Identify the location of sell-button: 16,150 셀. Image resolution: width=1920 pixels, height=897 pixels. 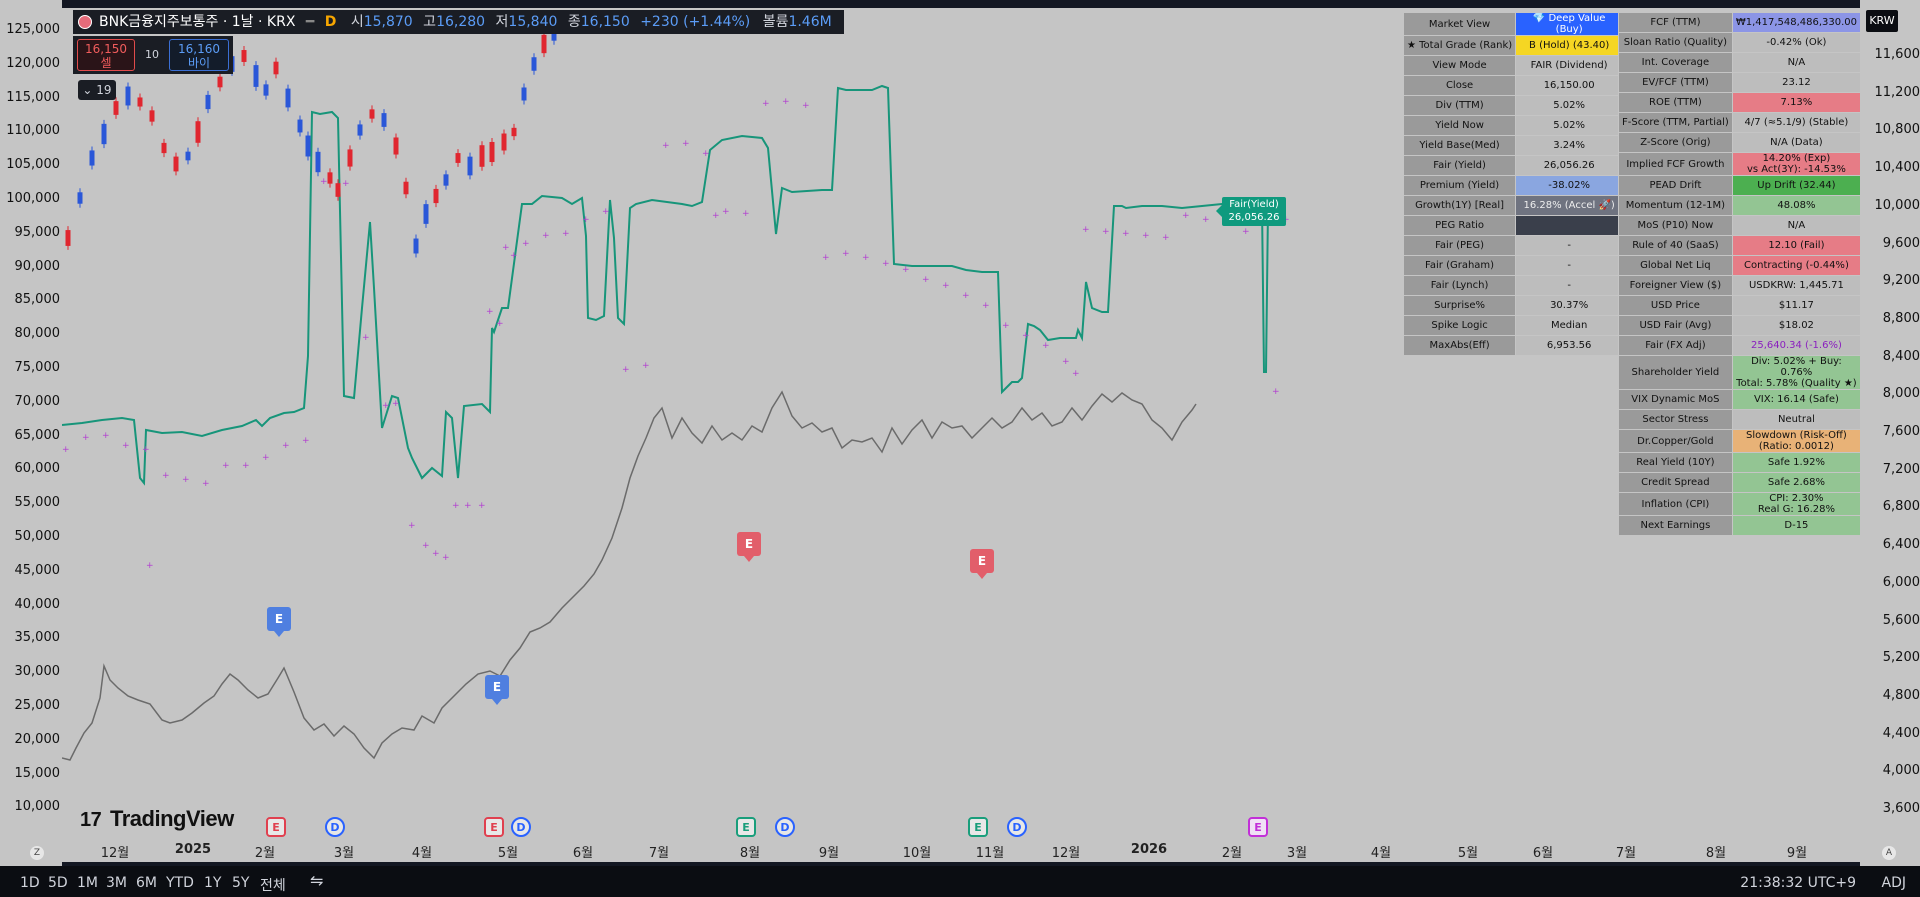
(106, 55).